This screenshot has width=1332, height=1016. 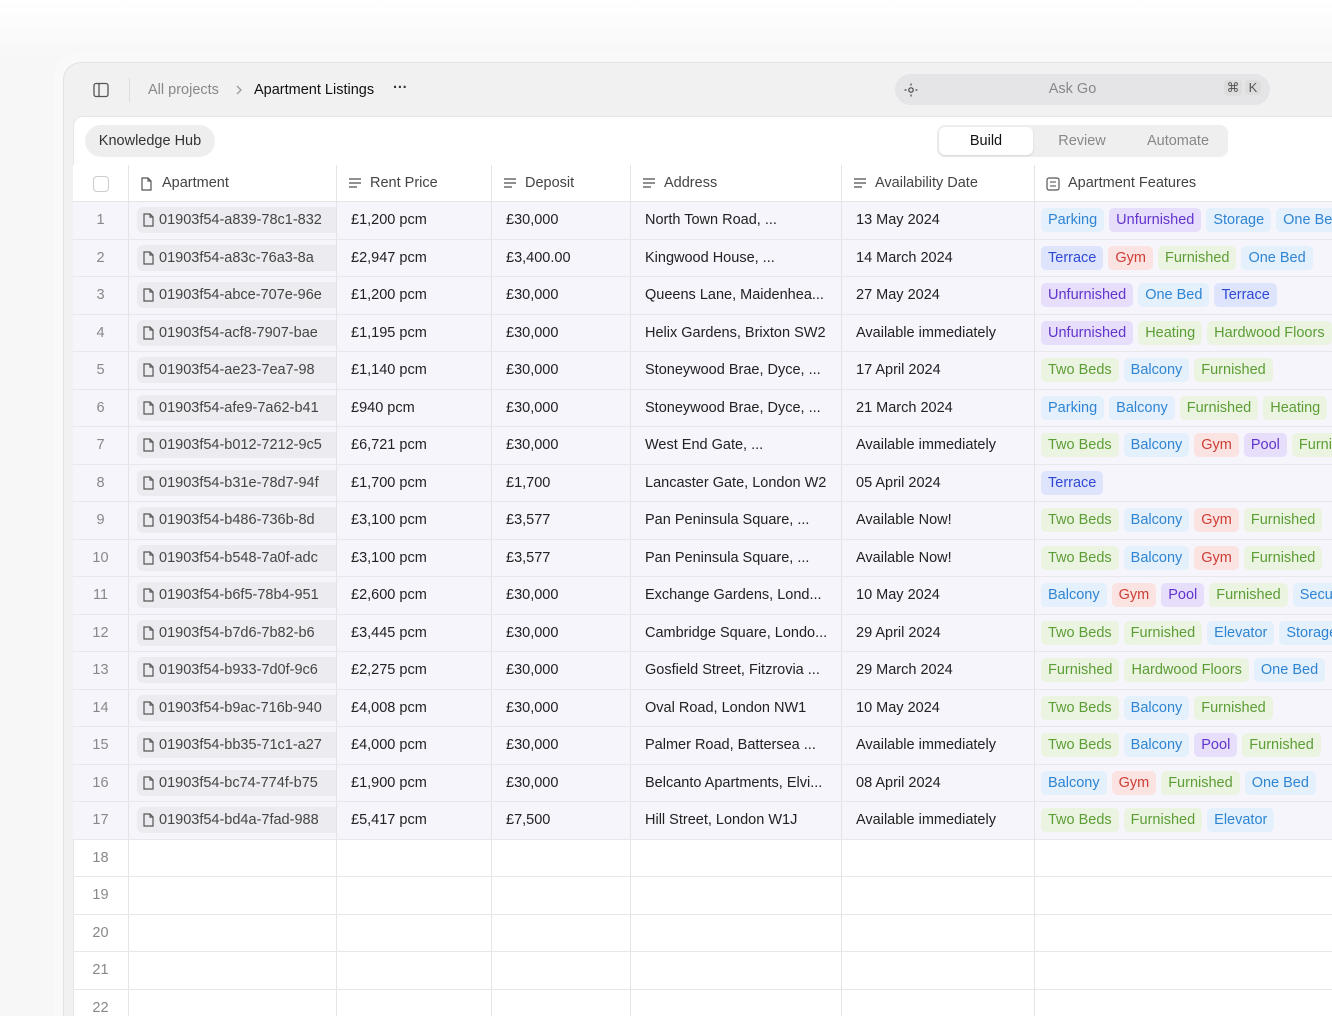 What do you see at coordinates (702, 858) in the screenshot?
I see `table-row: 18` at bounding box center [702, 858].